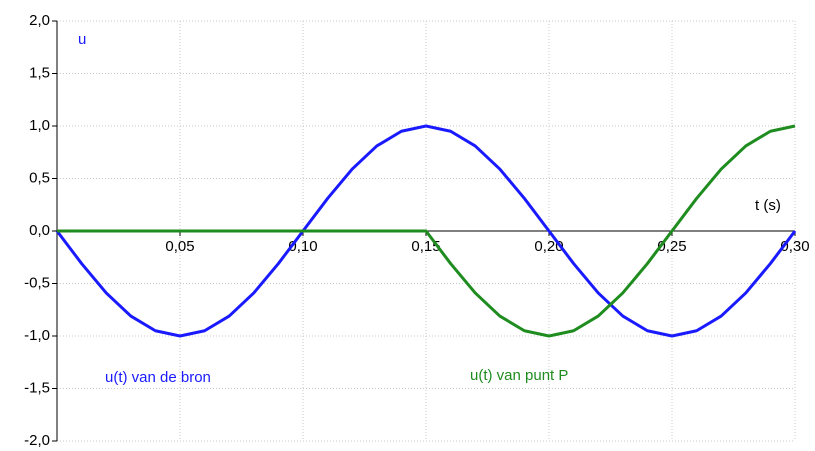 This screenshot has width=815, height=451. I want to click on y-tick-label: 0,0, so click(39, 230).